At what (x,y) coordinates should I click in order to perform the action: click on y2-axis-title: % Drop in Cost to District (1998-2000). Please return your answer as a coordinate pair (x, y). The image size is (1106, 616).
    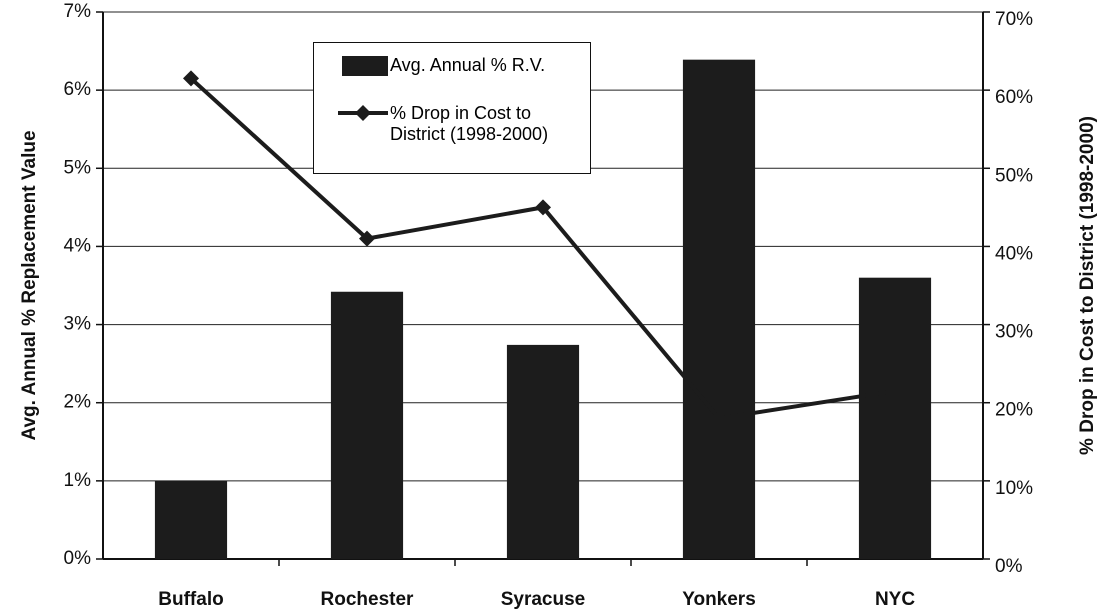
    Looking at the image, I should click on (1087, 285).